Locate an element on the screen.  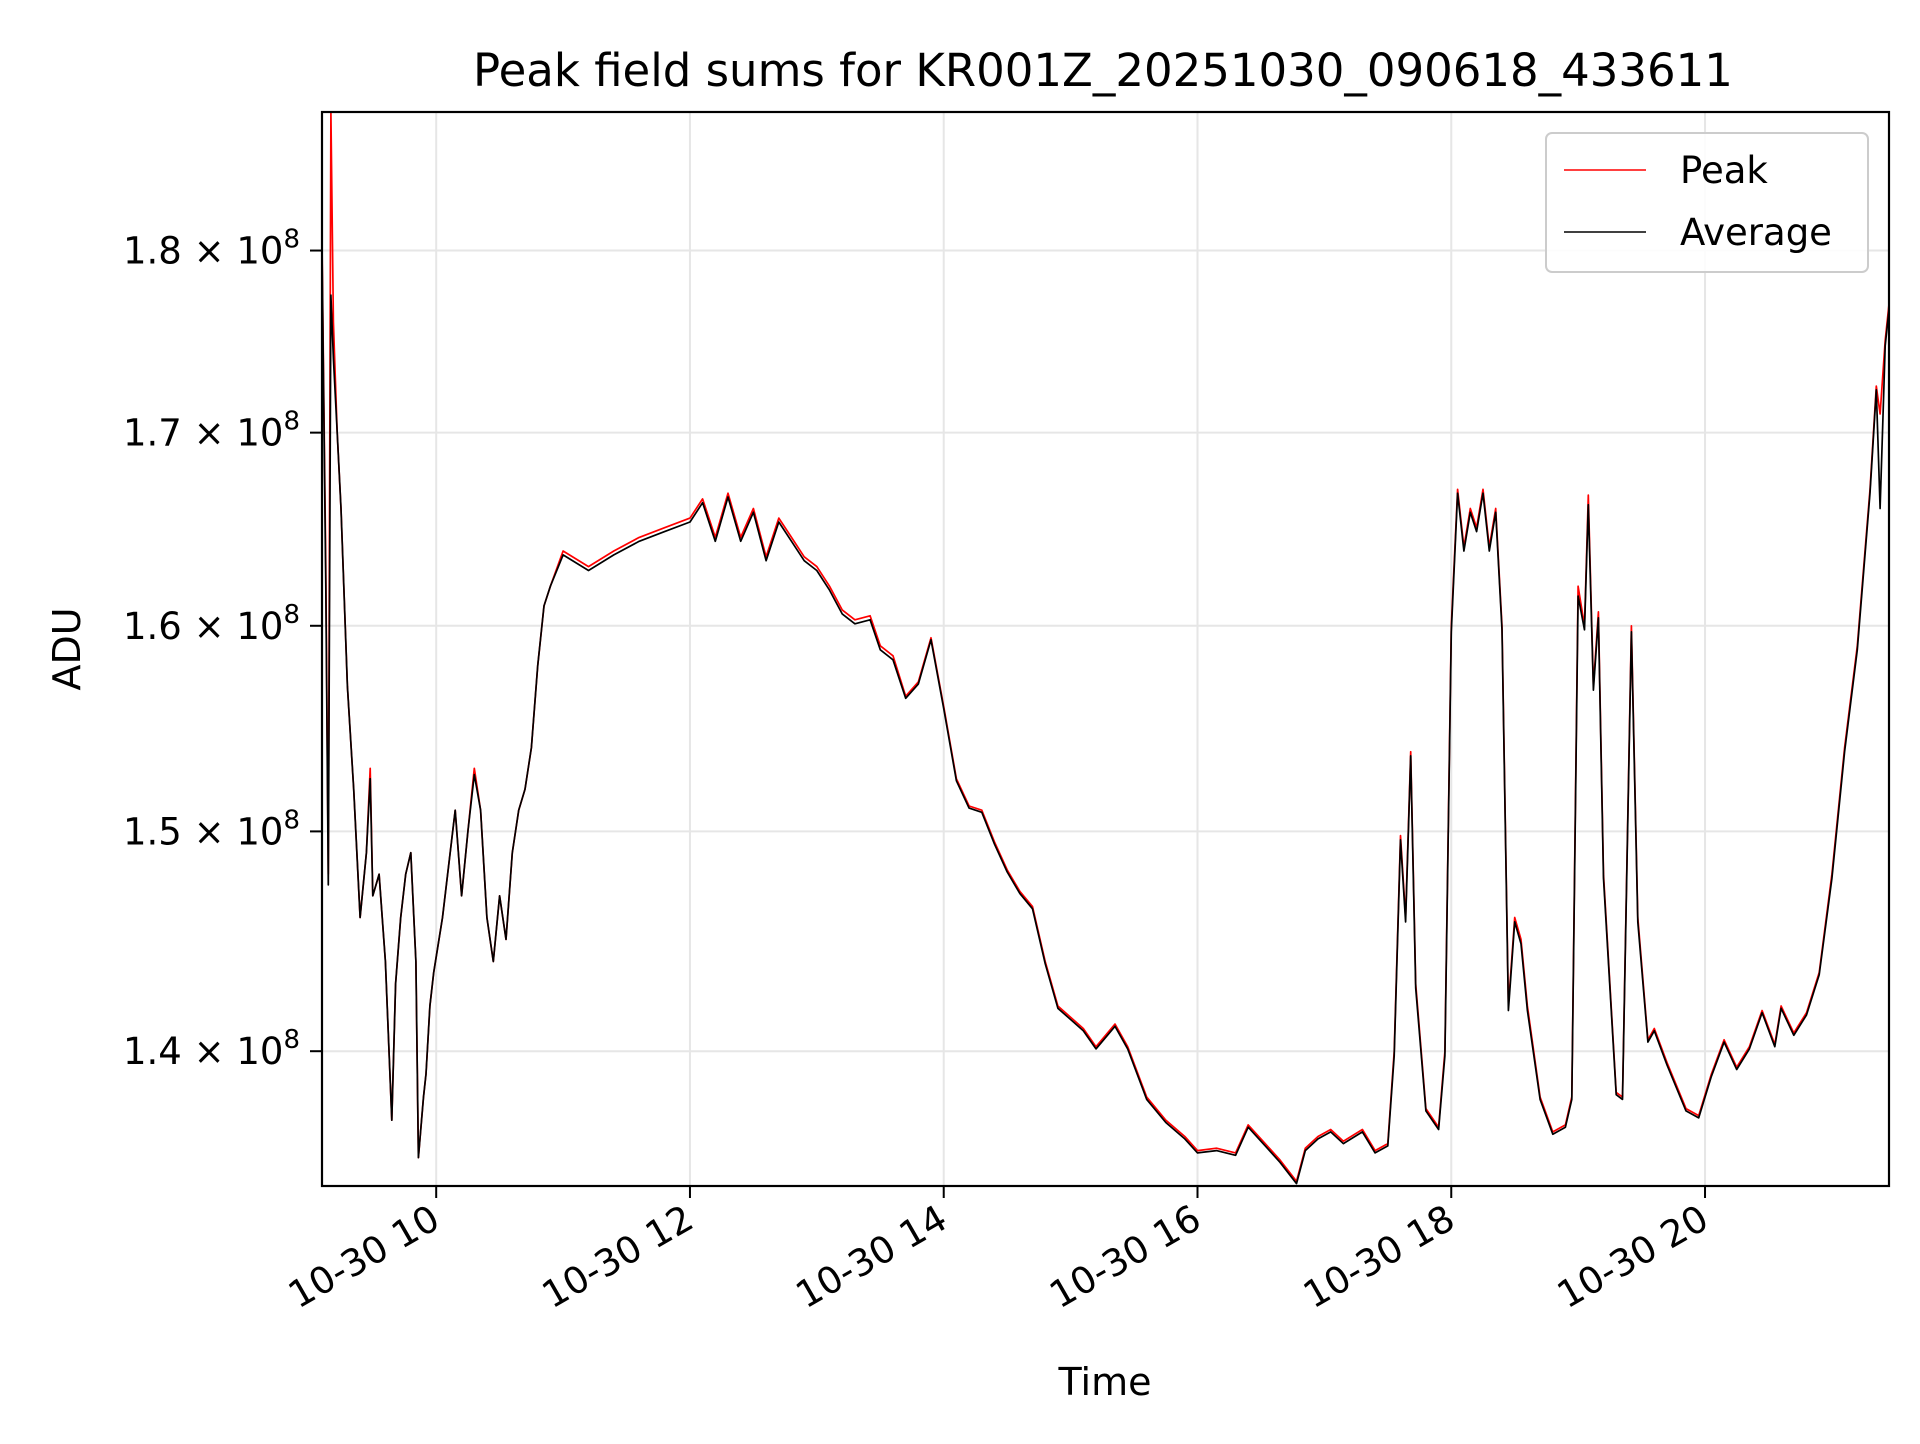
x-axis-label: Time is located at coordinates (1105, 1382).